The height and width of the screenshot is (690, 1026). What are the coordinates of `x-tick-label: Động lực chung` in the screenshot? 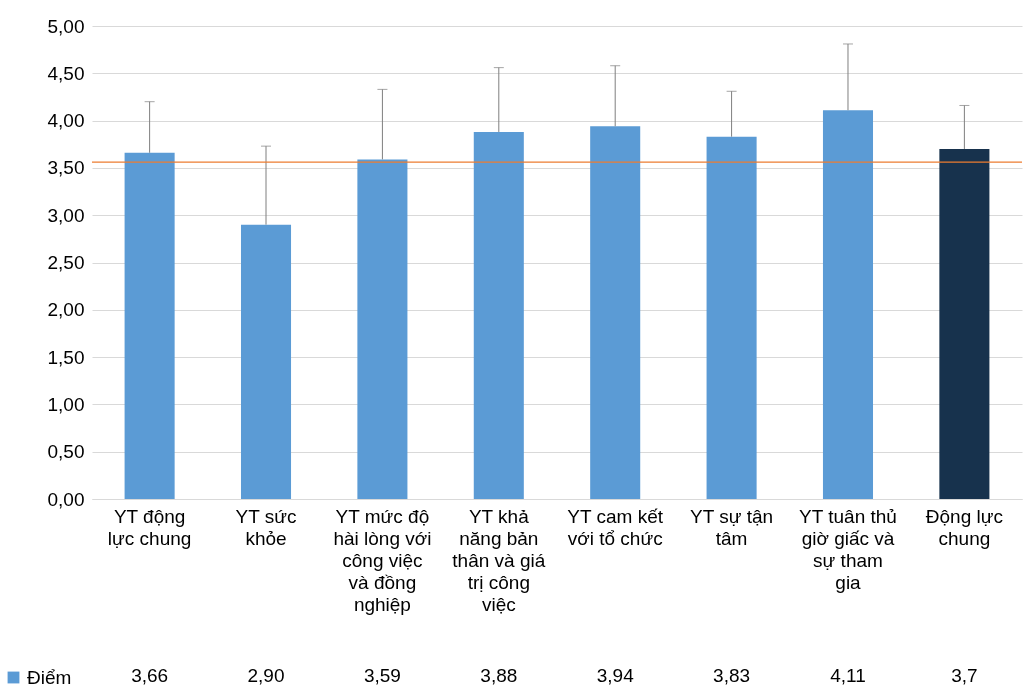 It's located at (964, 527).